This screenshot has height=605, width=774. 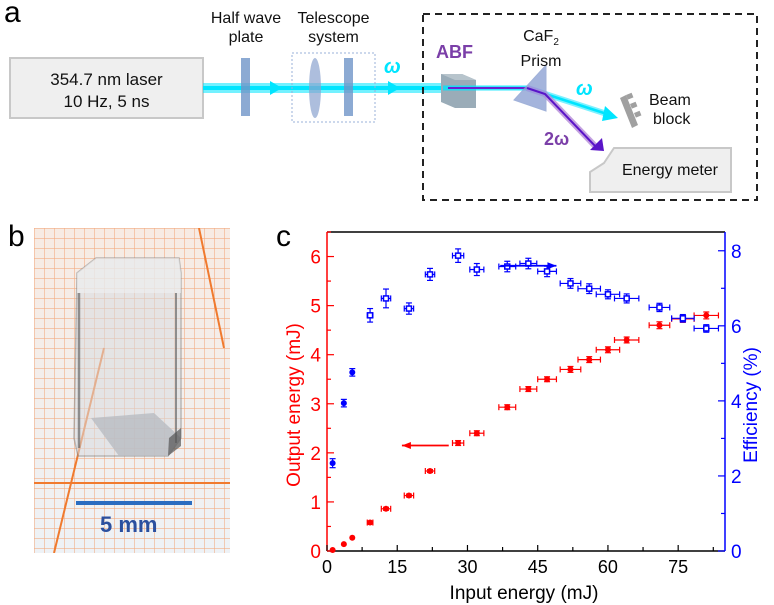 I want to click on laser-label: 354.7 nm laser 10 Hz, 5 ns, so click(x=106, y=91).